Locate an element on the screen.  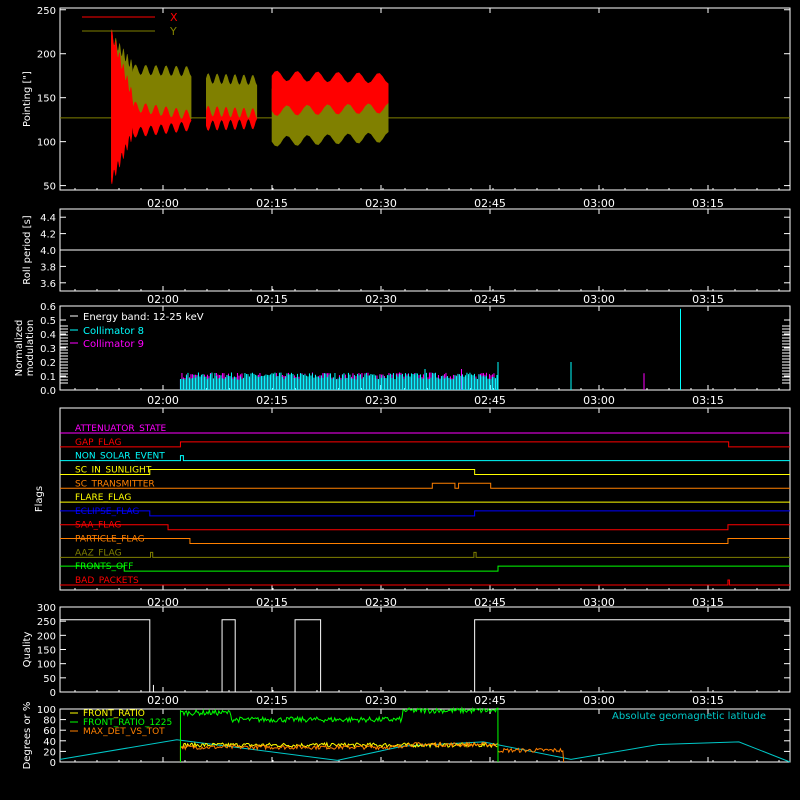
edge-hatch is located at coordinates (425, 354).